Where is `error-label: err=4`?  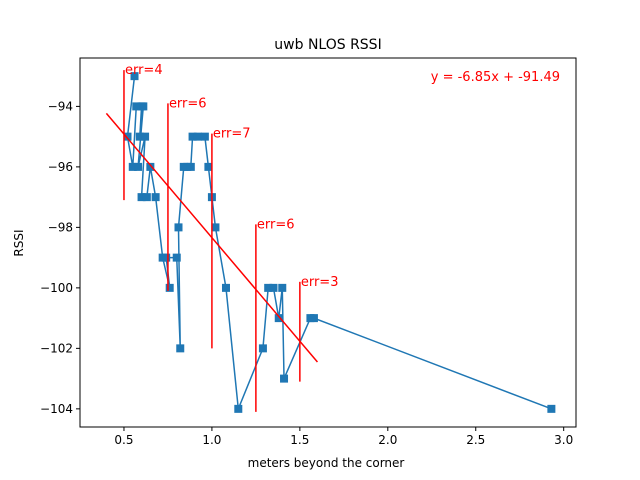 error-label: err=4 is located at coordinates (144, 70).